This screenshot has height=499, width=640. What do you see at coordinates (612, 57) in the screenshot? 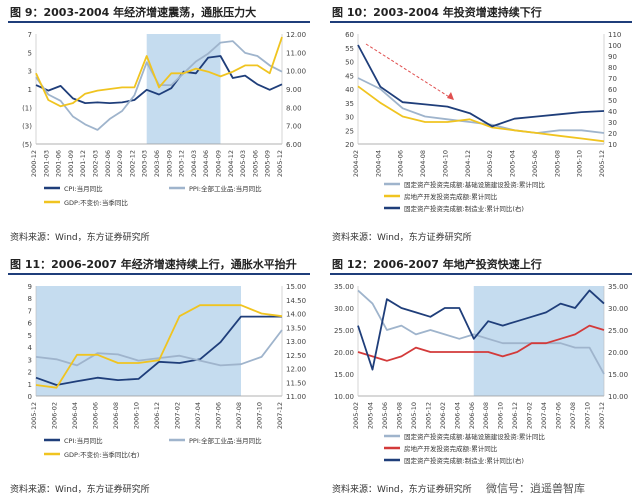
I see `y-tick-right: 90` at bounding box center [612, 57].